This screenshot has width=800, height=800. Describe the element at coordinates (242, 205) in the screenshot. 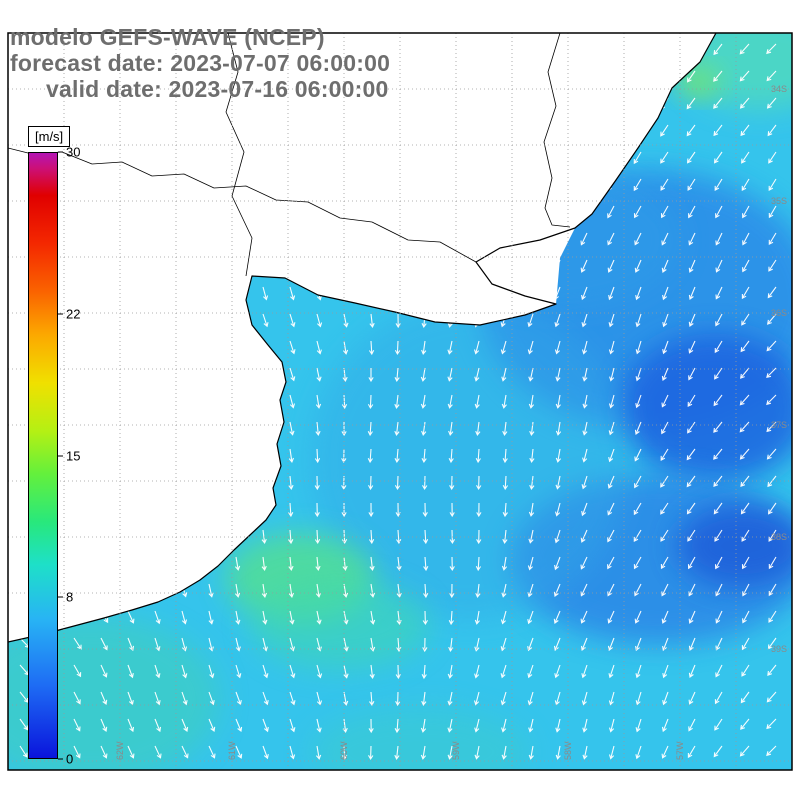

I see `river-salado-line` at that location.